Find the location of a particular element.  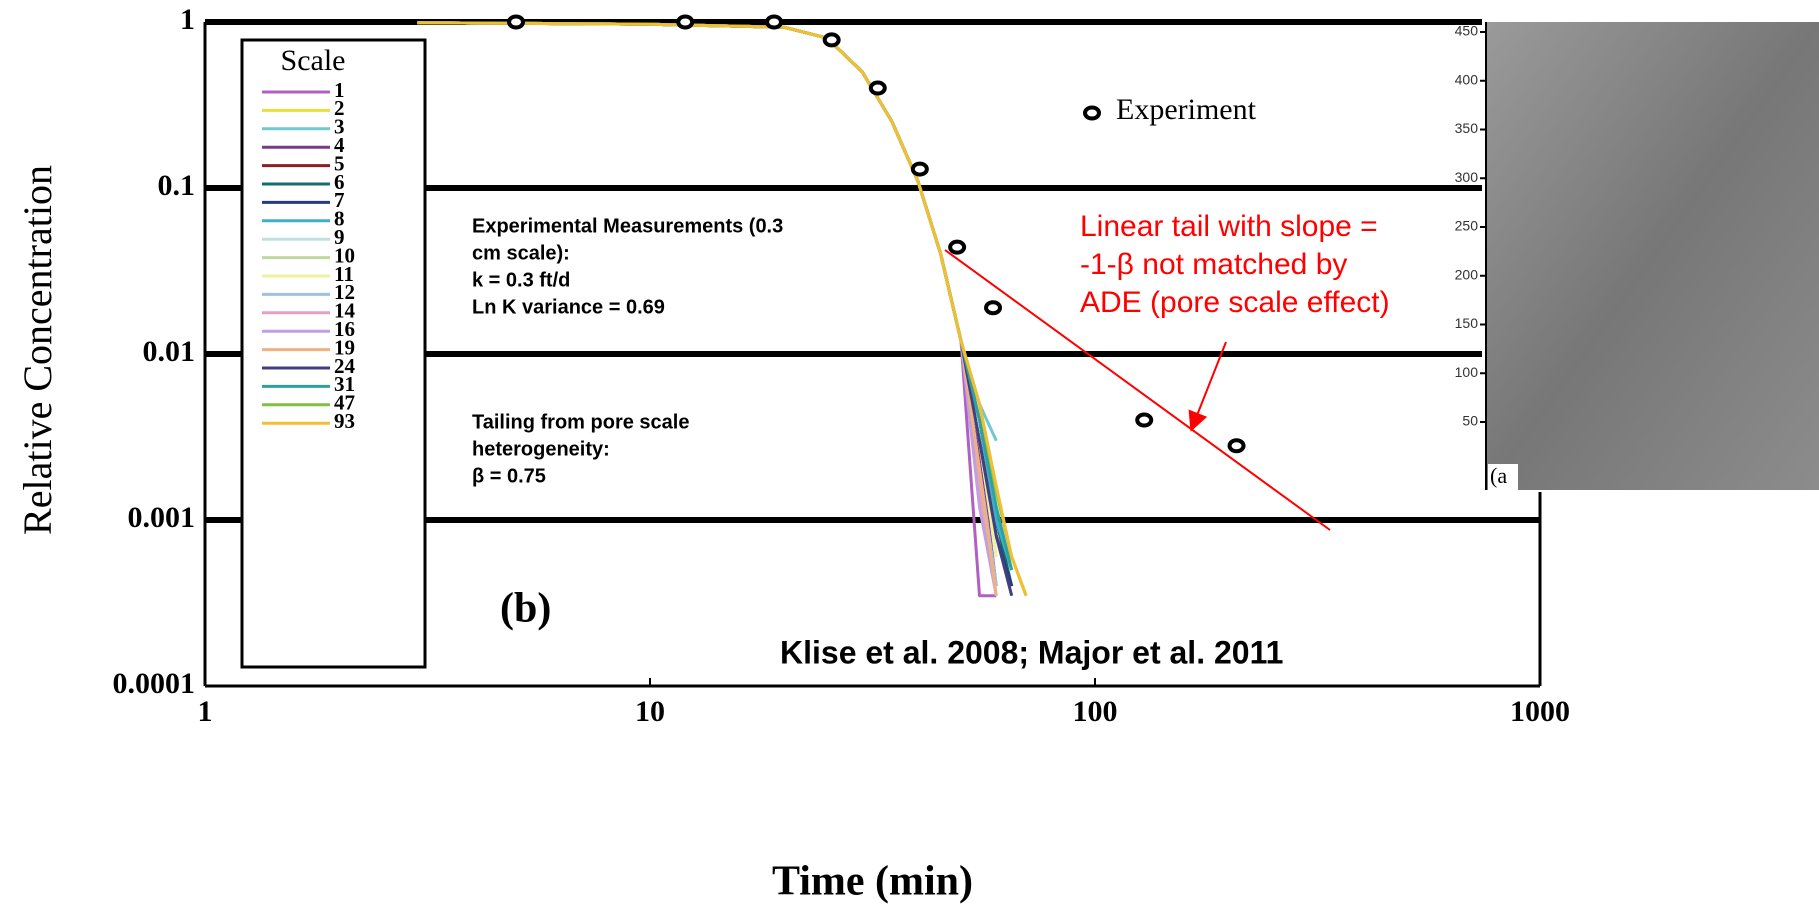

y-axis-label: Relative Concentration is located at coordinates (37, 350).